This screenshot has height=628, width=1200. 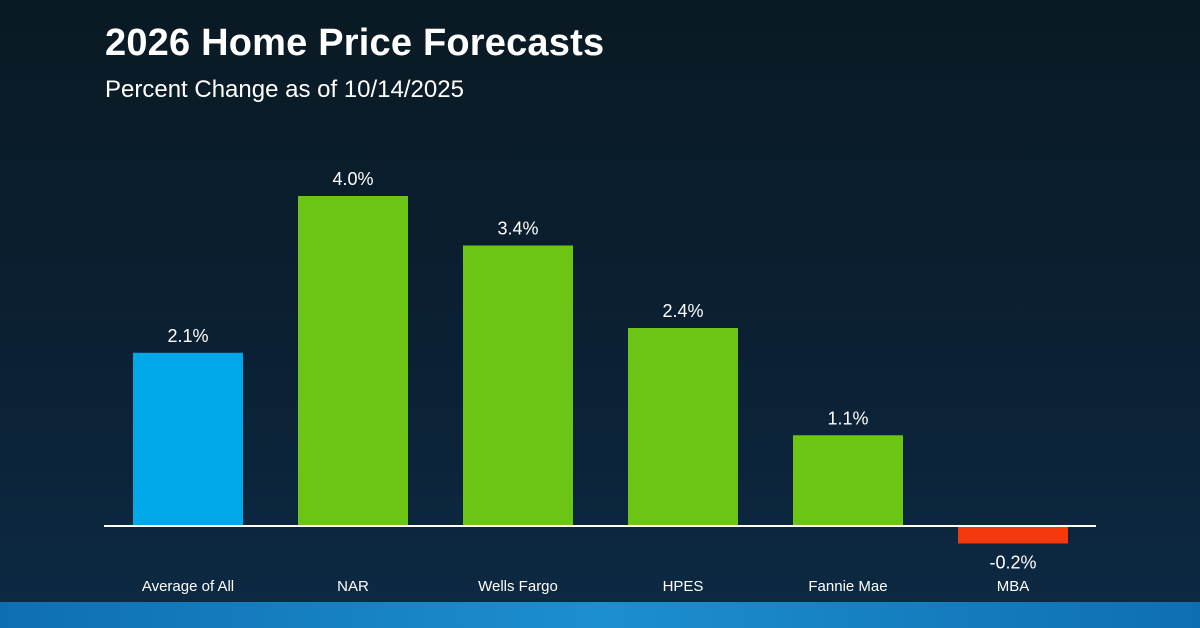 I want to click on value-label: 4.0%, so click(x=352, y=179).